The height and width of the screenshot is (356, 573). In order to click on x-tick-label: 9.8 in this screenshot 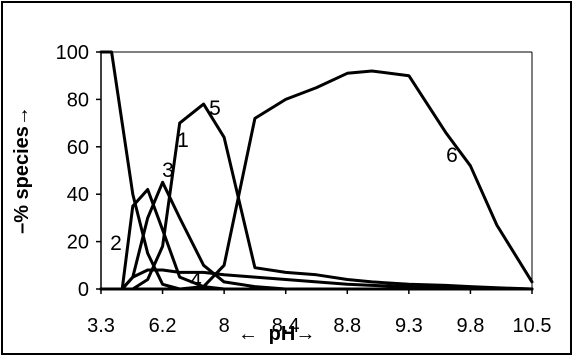, I will do `click(471, 326)`.